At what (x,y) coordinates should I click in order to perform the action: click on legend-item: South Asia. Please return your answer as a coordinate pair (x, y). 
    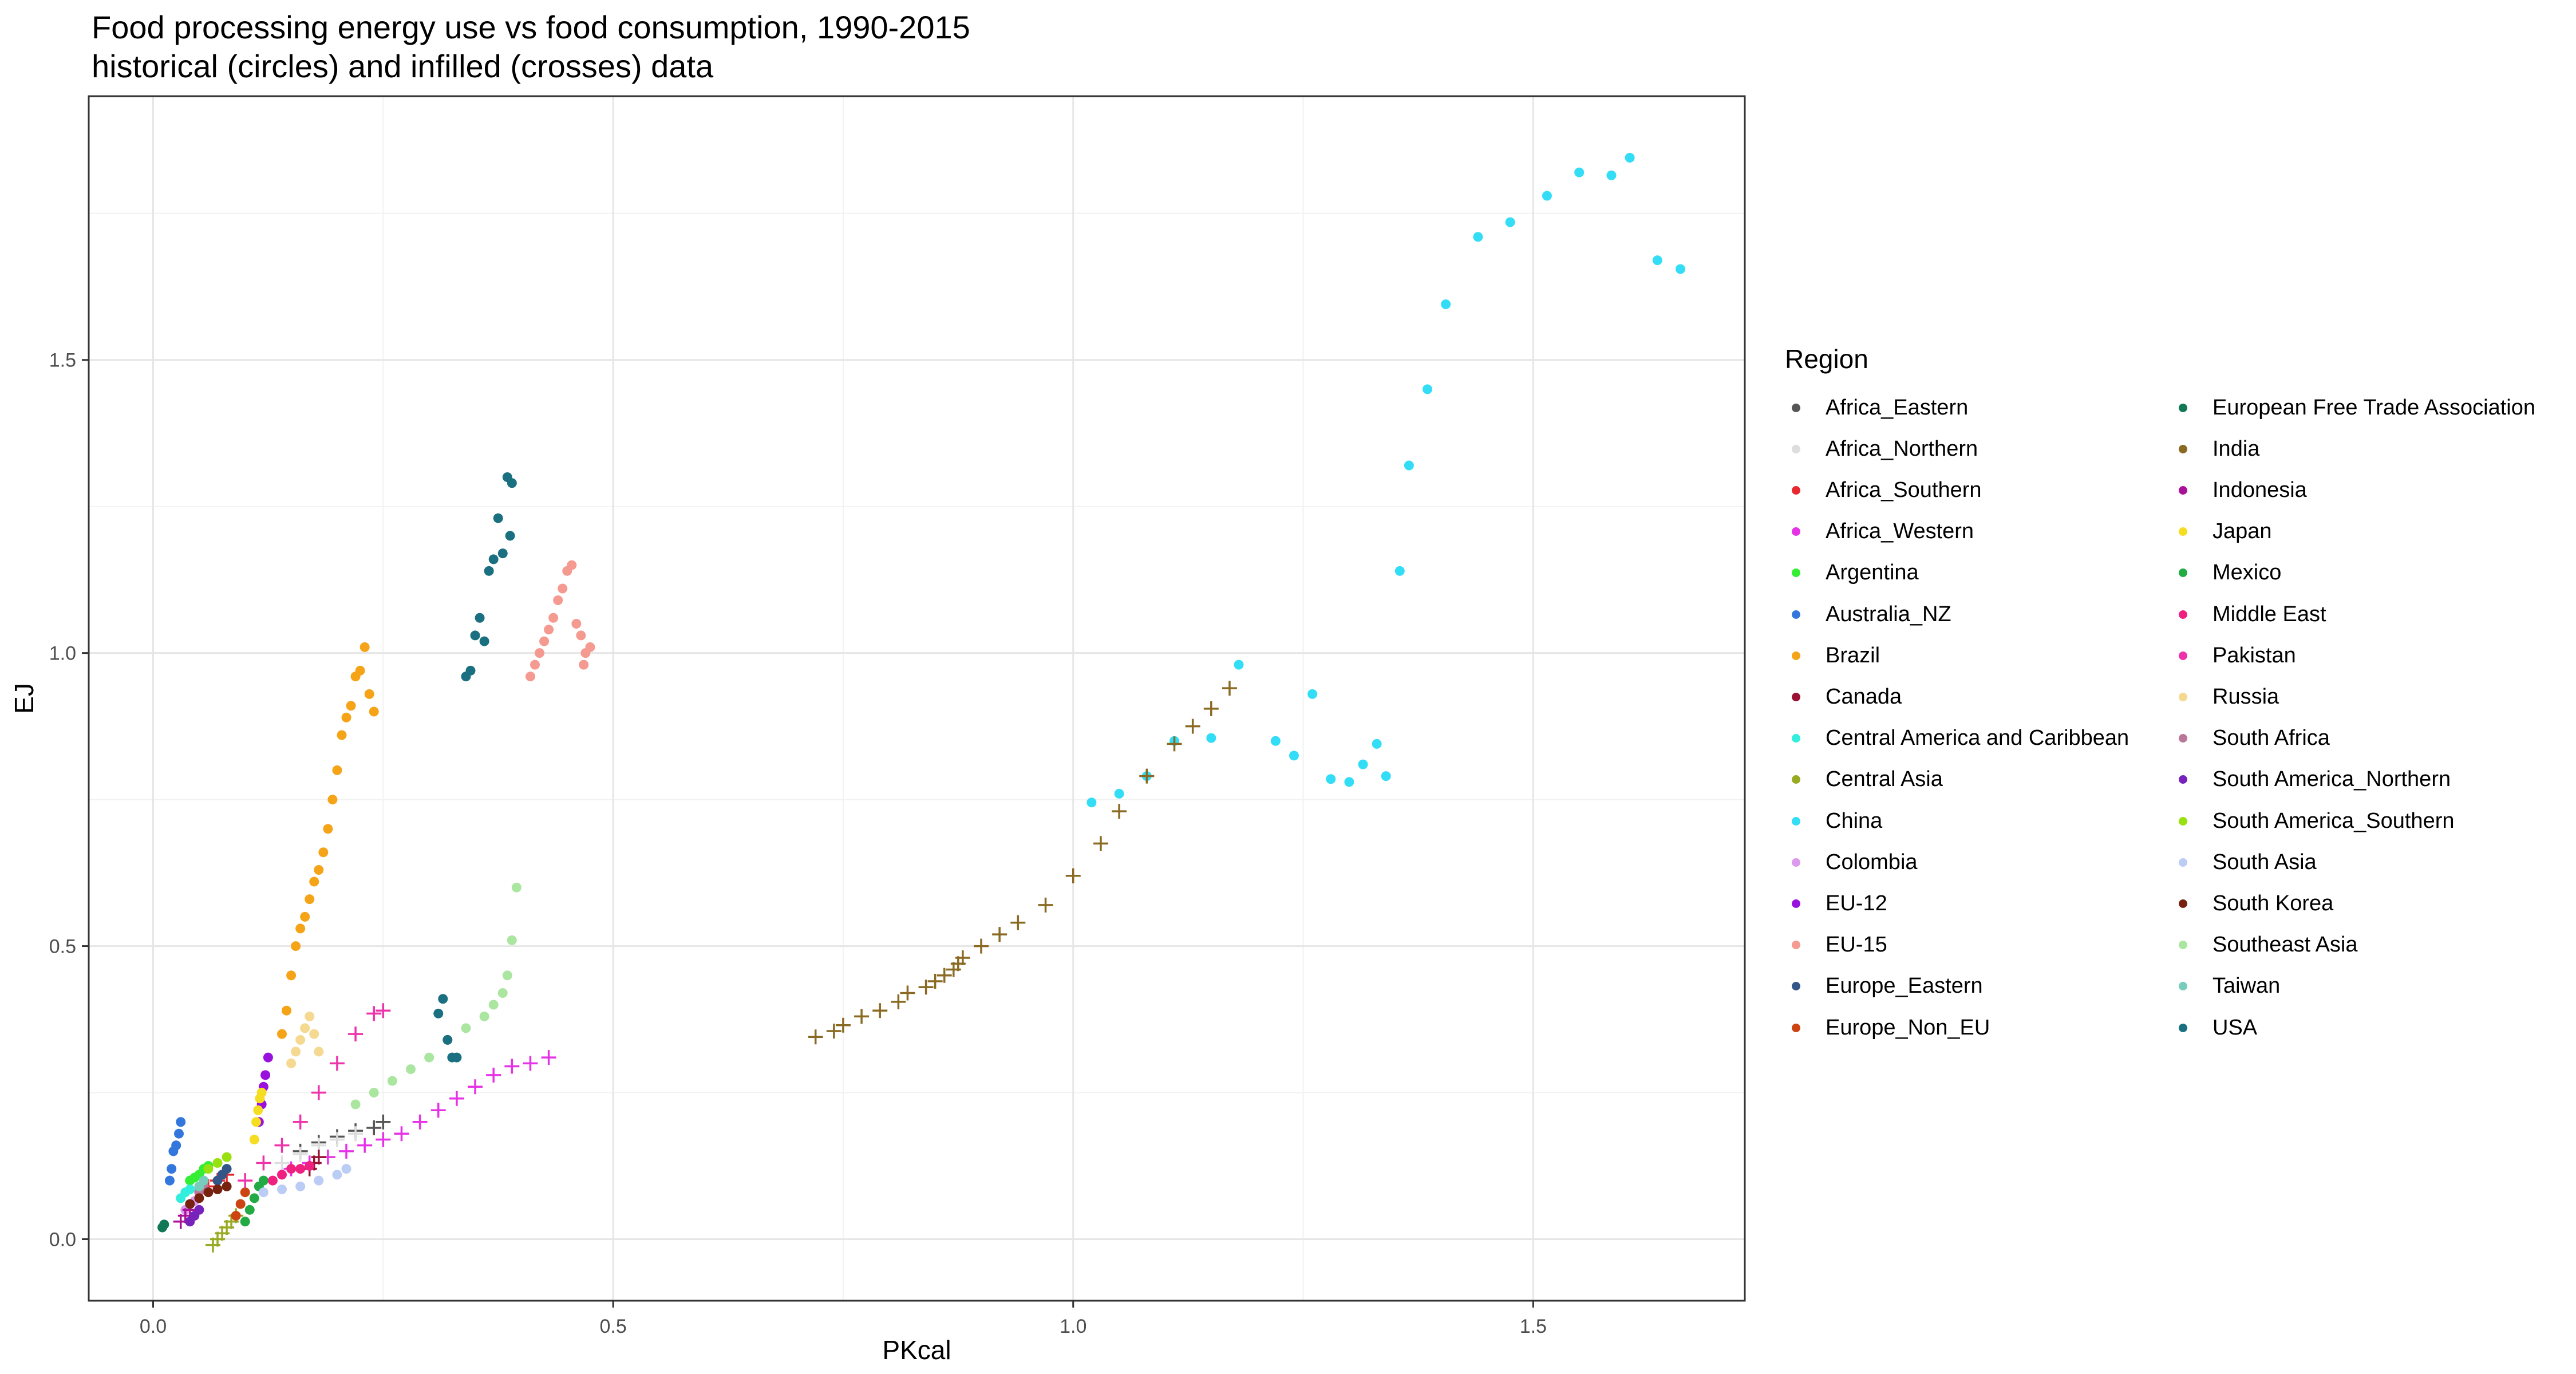
    Looking at the image, I should click on (2244, 862).